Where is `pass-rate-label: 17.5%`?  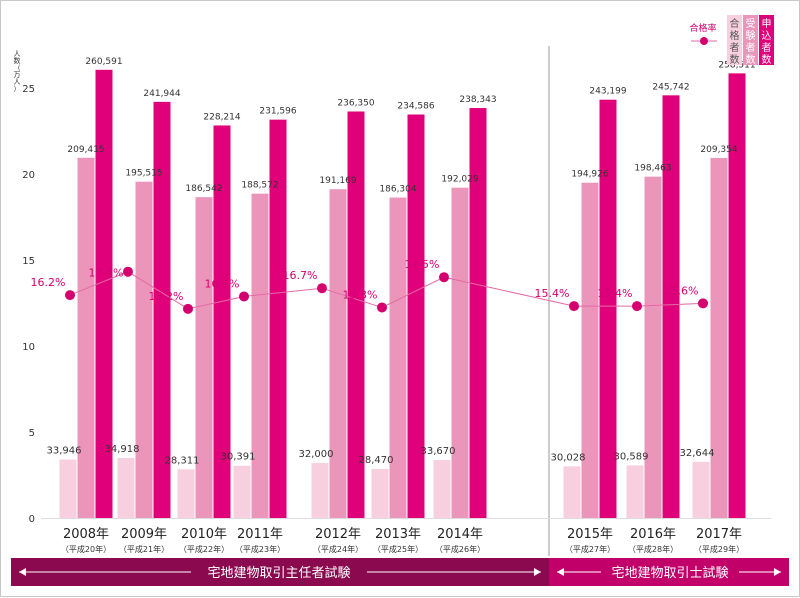 pass-rate-label: 17.5% is located at coordinates (422, 264).